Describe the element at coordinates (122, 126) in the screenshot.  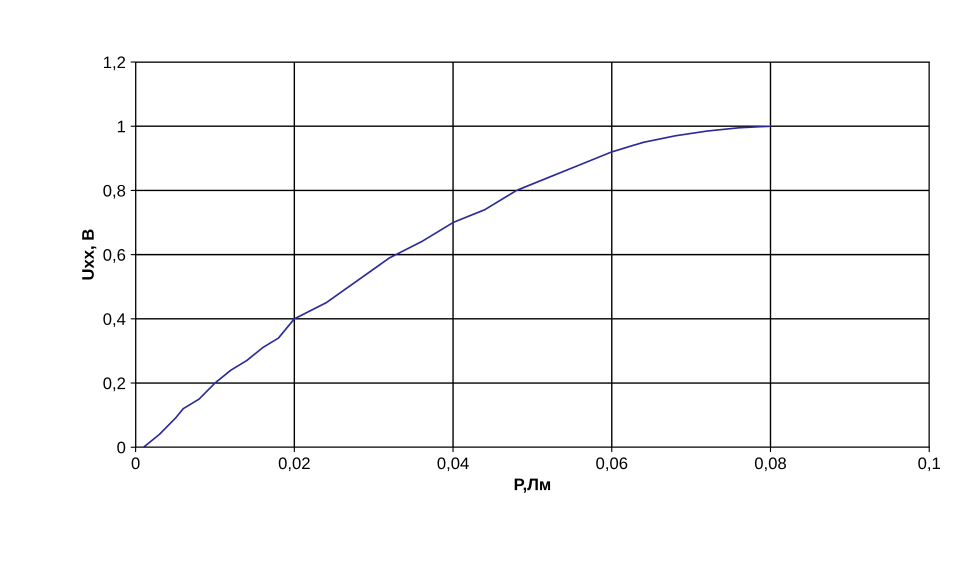
I see `y-tick-label: 1` at that location.